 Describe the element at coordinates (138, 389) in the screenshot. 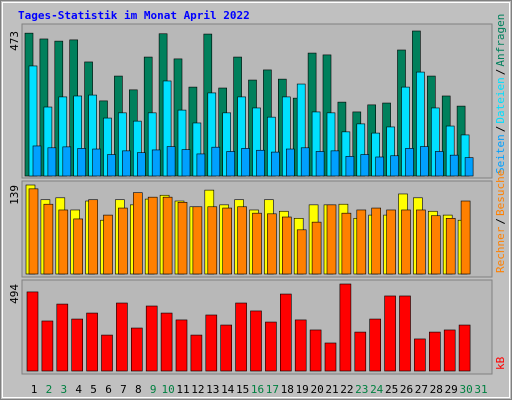

I see `x-tick-label: 8` at that location.